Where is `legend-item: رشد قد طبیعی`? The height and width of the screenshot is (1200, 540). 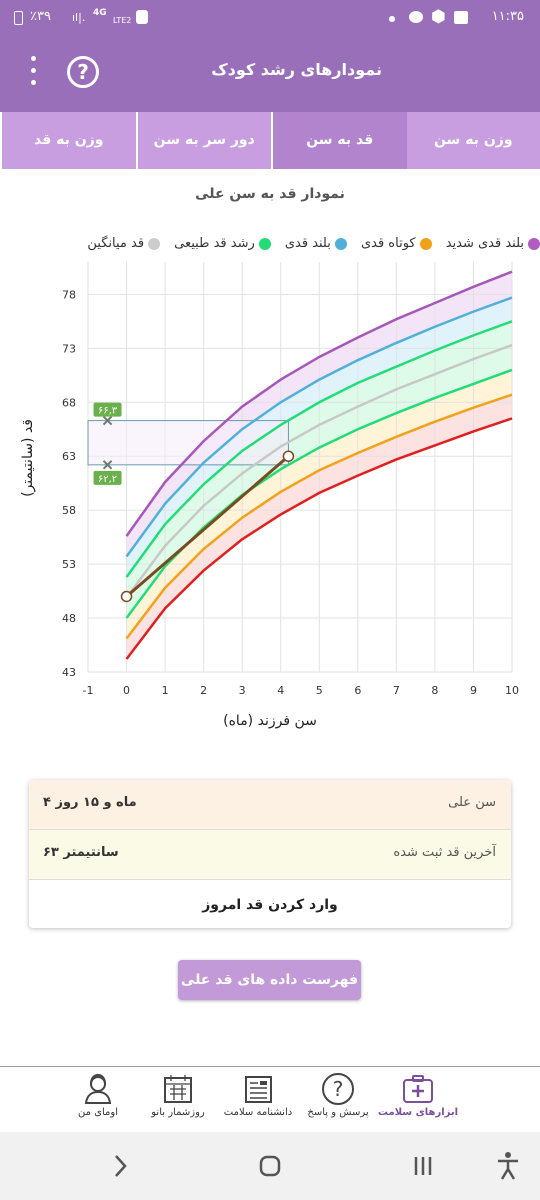 legend-item: رشد قد طبیعی is located at coordinates (222, 243).